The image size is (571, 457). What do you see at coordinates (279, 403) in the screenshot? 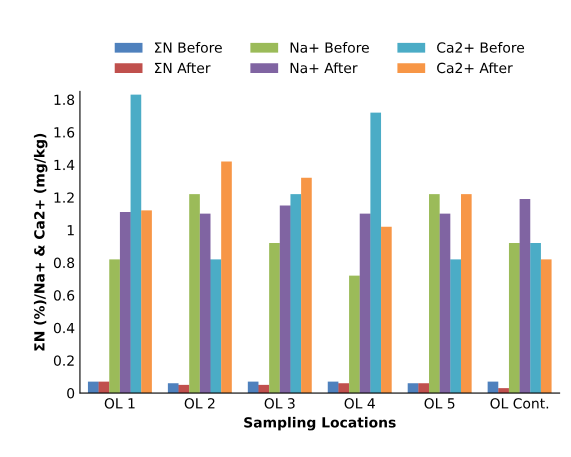
I see `x-tick-label: OL 3` at bounding box center [279, 403].